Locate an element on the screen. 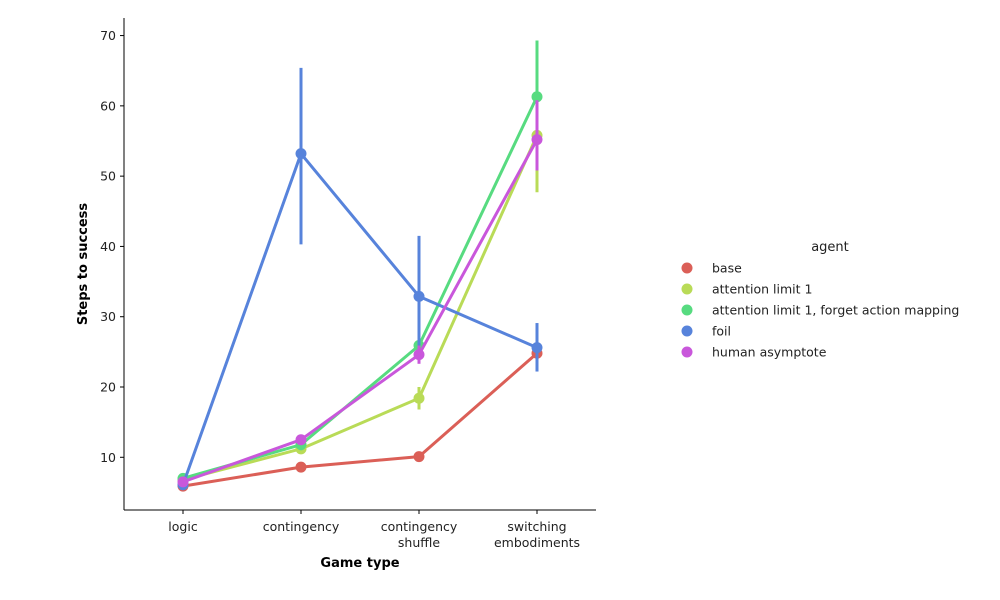 The height and width of the screenshot is (600, 1000). legend-entry-label: attention limit 1, forget action mapping is located at coordinates (835, 310).